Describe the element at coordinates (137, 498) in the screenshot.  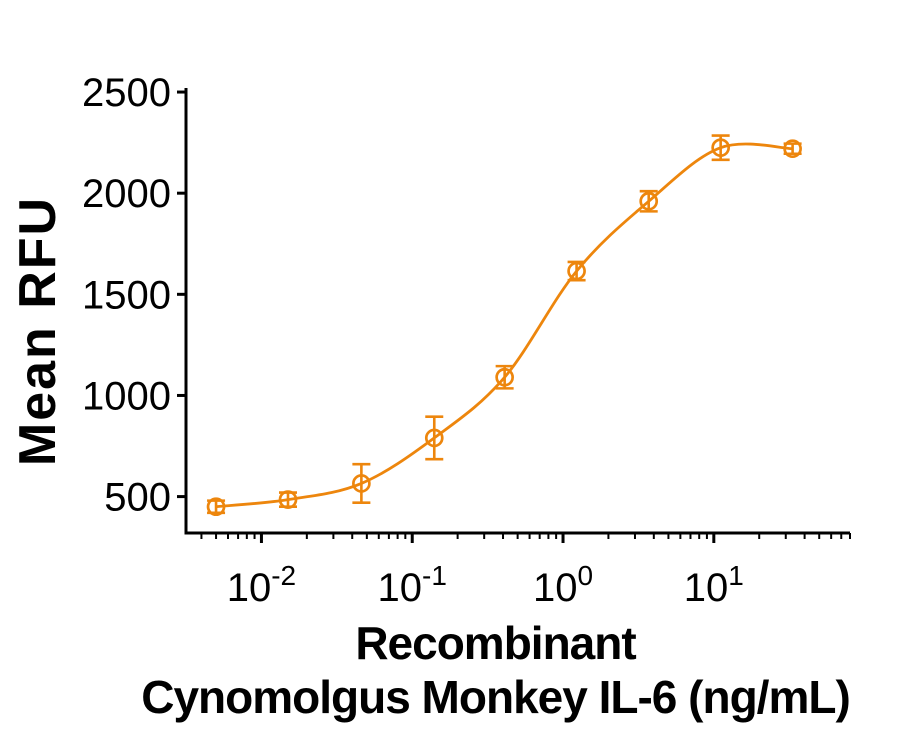
I see `y-tick-label: 500` at that location.